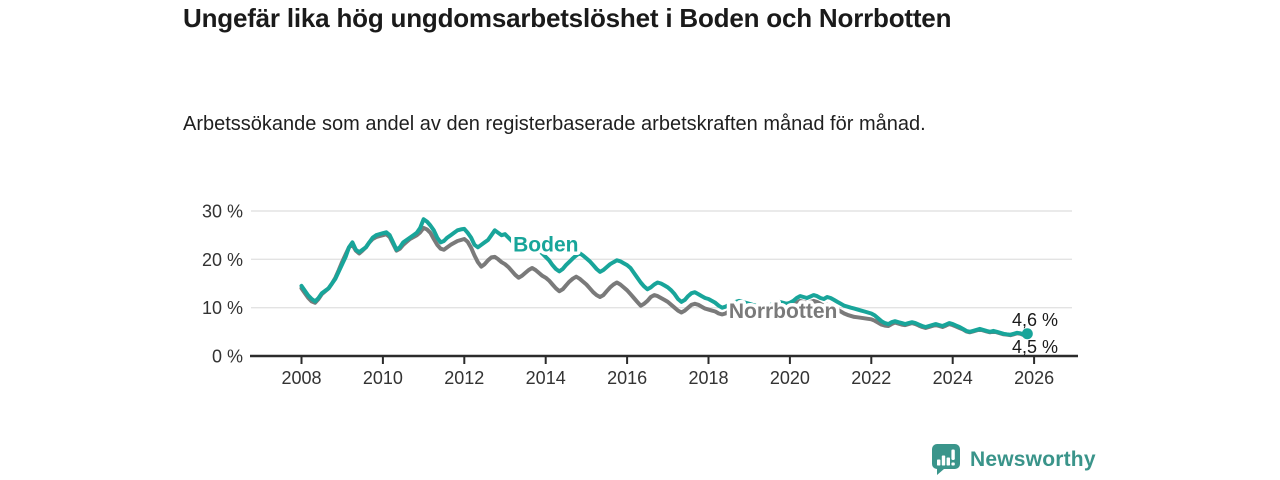  Describe the element at coordinates (222, 260) in the screenshot. I see `y-axis-label: 20 %` at that location.